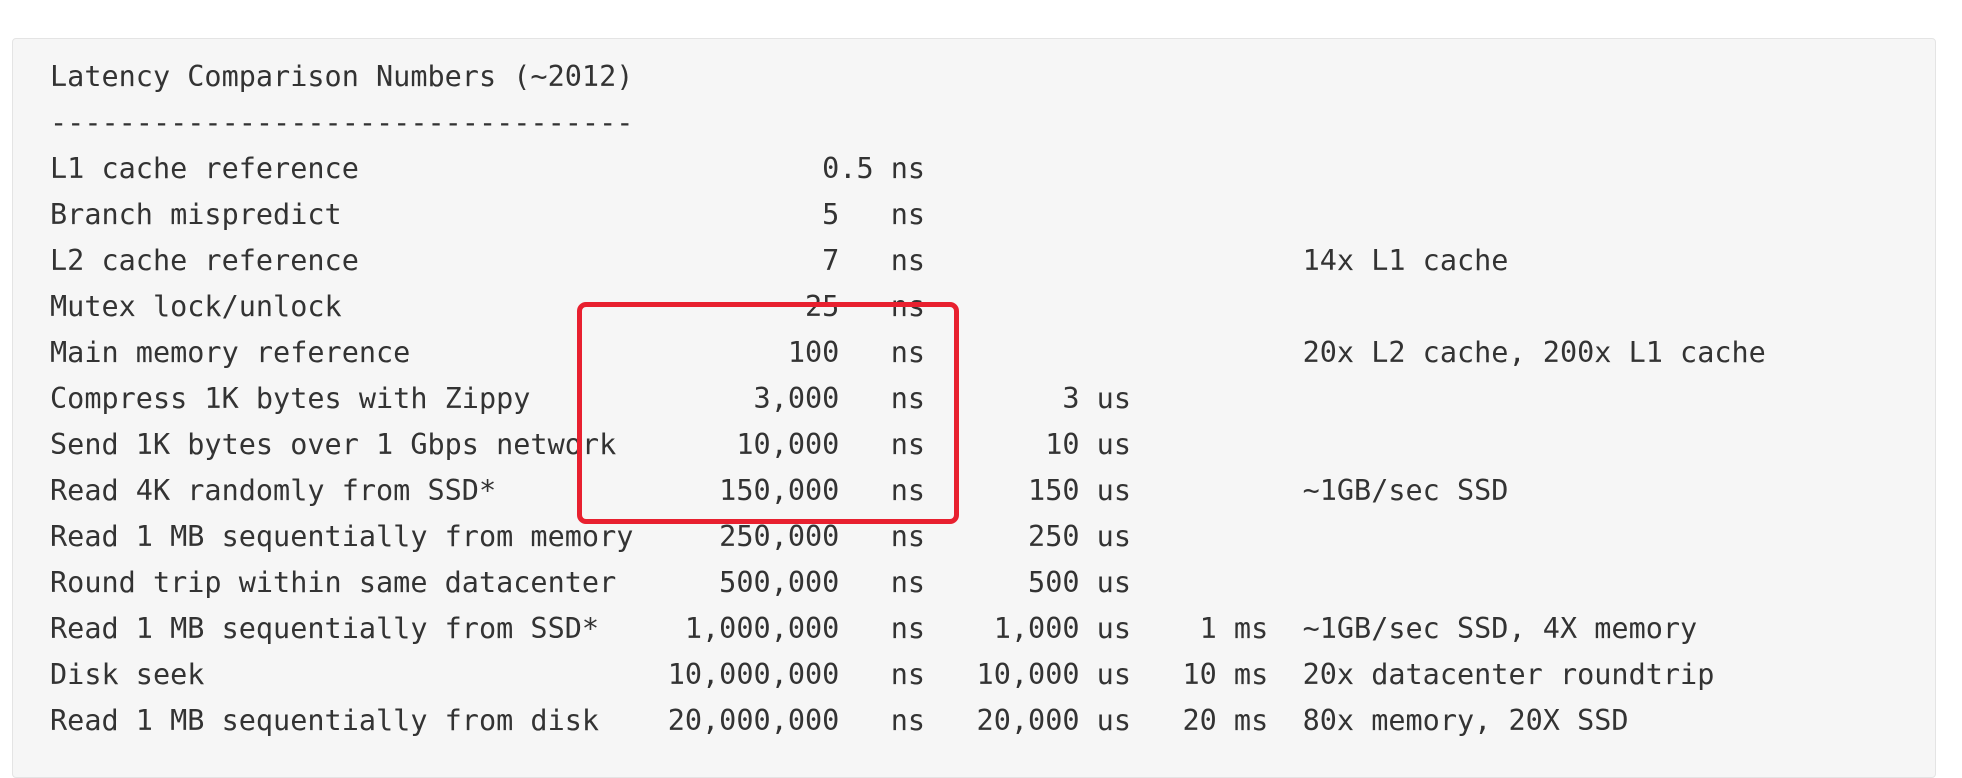 Image resolution: width=1962 pixels, height=778 pixels. I want to click on code-line-title: Latency Comparison Numbers (~2012), so click(342, 76).